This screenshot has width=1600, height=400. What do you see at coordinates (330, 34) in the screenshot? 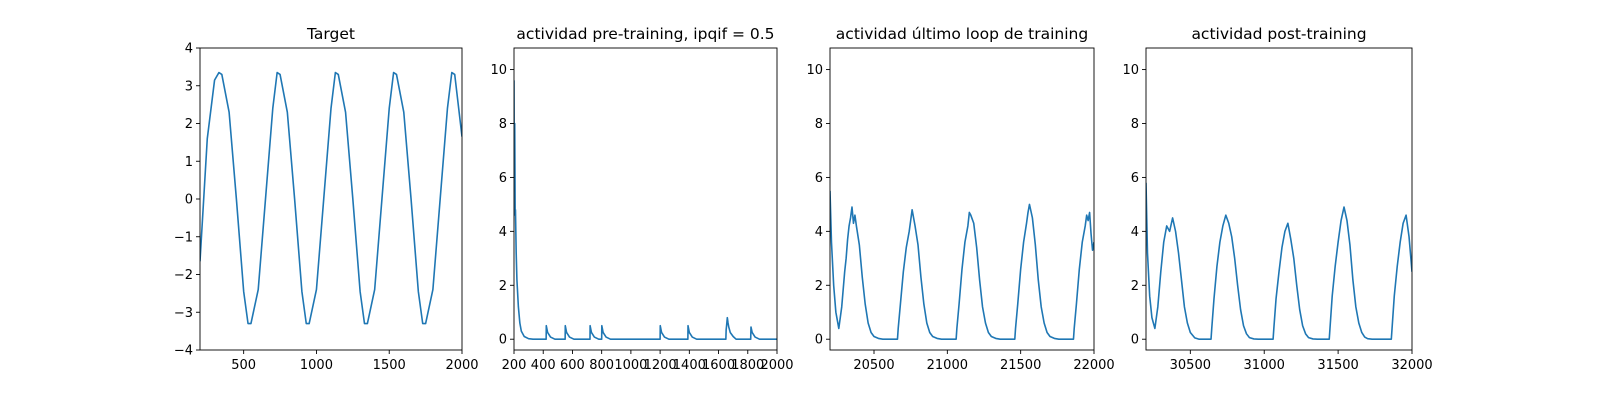
I see `chart-title: Target` at bounding box center [330, 34].